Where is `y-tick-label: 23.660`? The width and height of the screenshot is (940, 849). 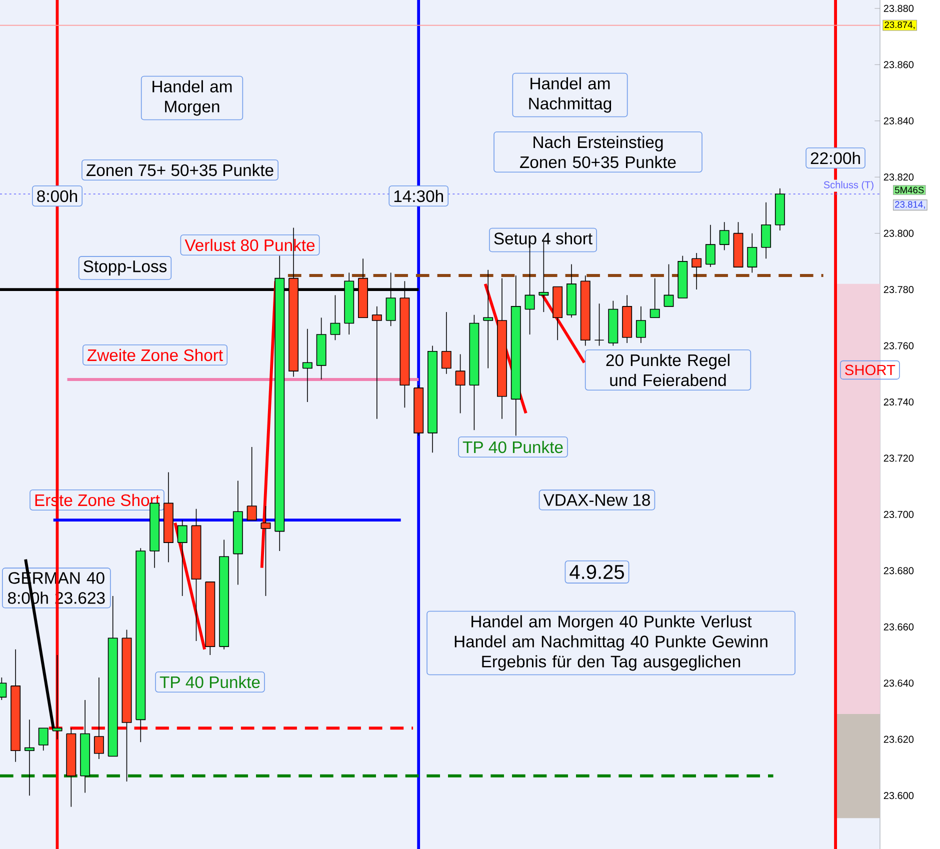
y-tick-label: 23.660 is located at coordinates (899, 626).